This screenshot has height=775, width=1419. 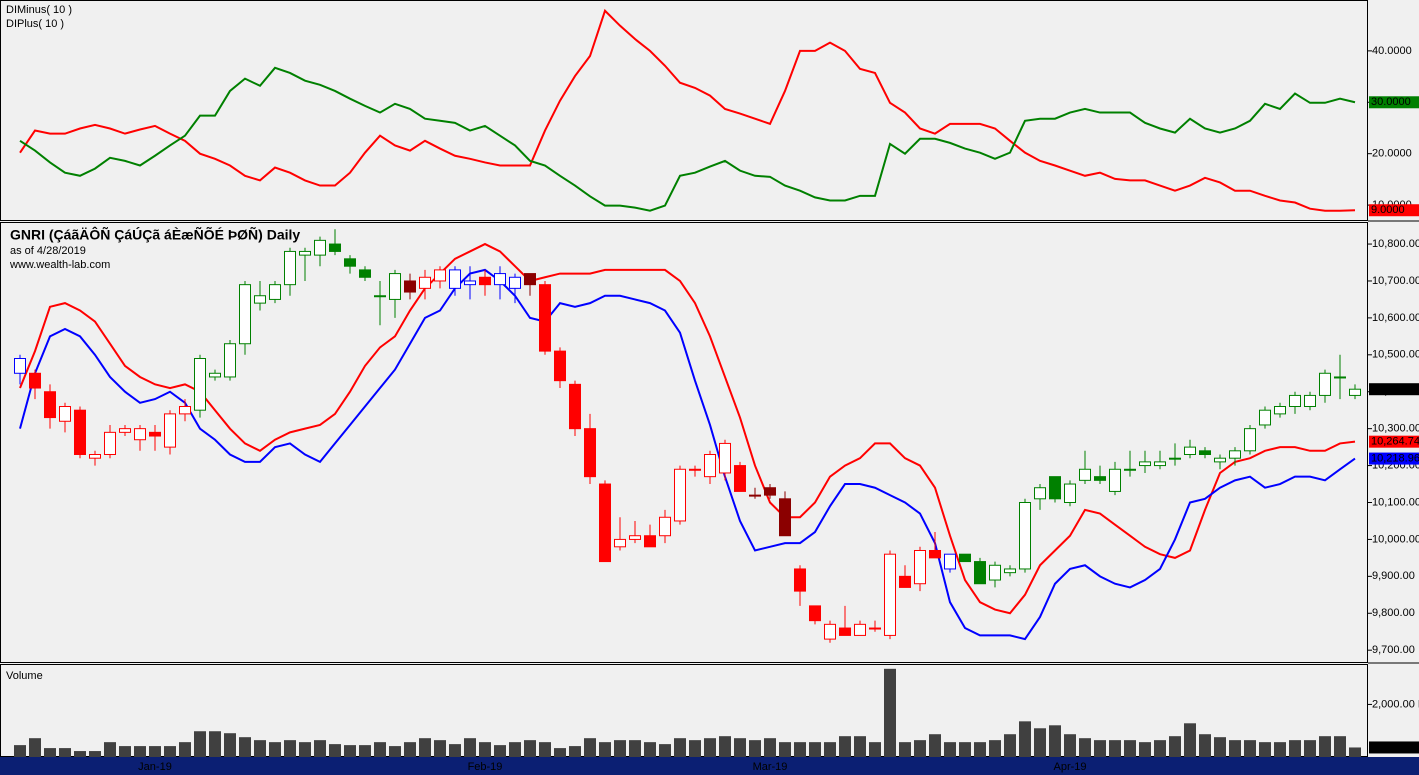 I want to click on x-tick-label: Apr-19, so click(x=1069, y=767).